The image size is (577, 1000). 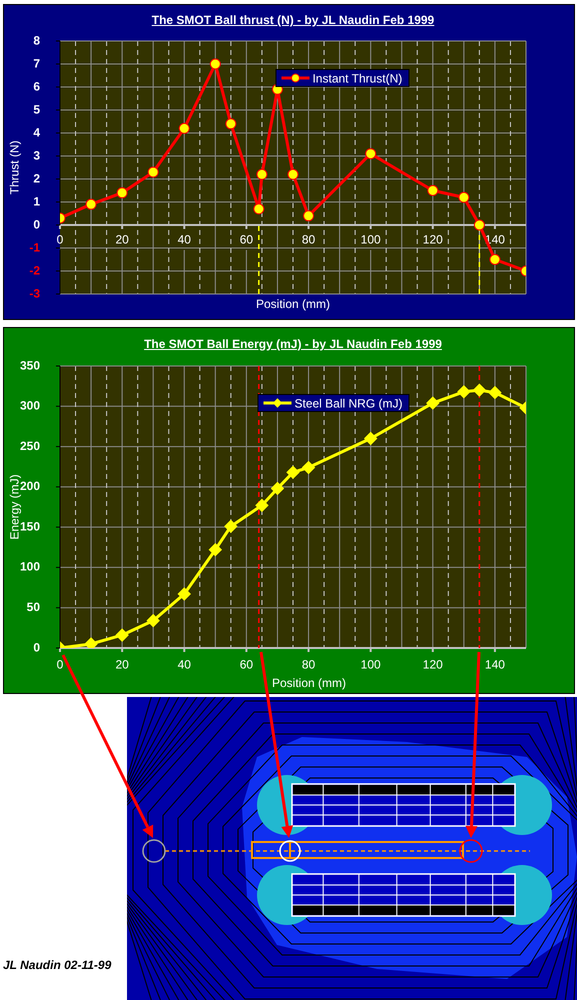 I want to click on y-tick-label: 2, so click(x=36, y=178).